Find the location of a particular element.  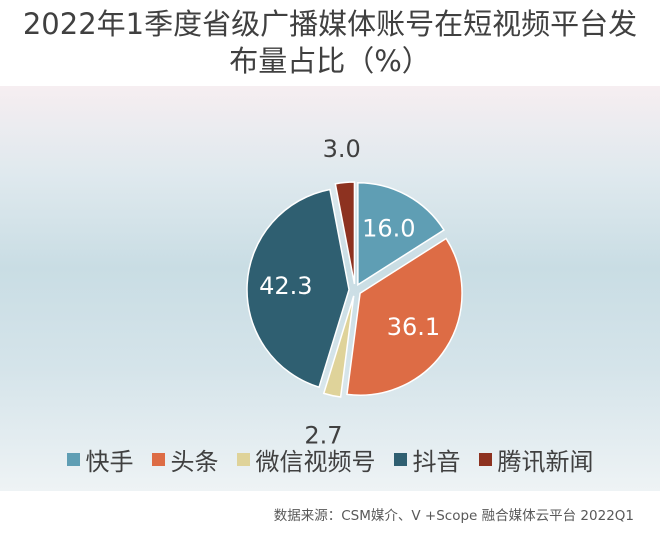

chart-legend: 快手 头条 微信视频号 抖音 腾讯新闻 is located at coordinates (330, 459).